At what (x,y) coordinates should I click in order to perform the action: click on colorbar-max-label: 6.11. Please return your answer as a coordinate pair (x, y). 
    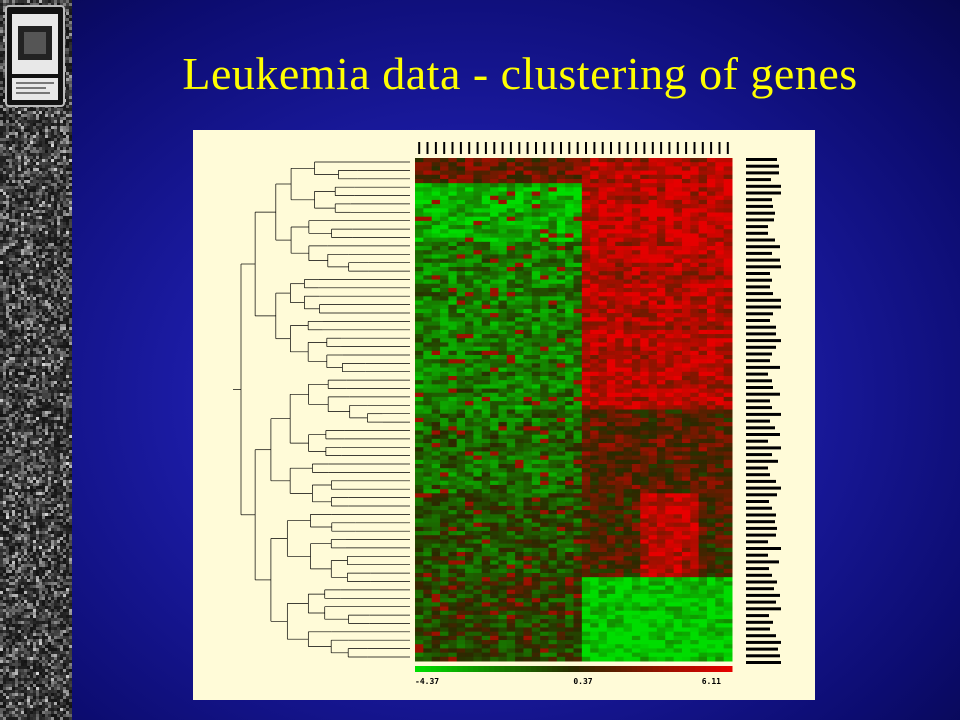
    Looking at the image, I should click on (711, 681).